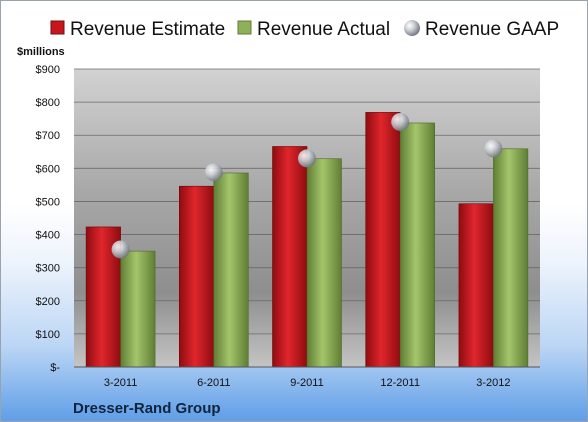  Describe the element at coordinates (412, 28) in the screenshot. I see `legend-swatch-gaap` at that location.